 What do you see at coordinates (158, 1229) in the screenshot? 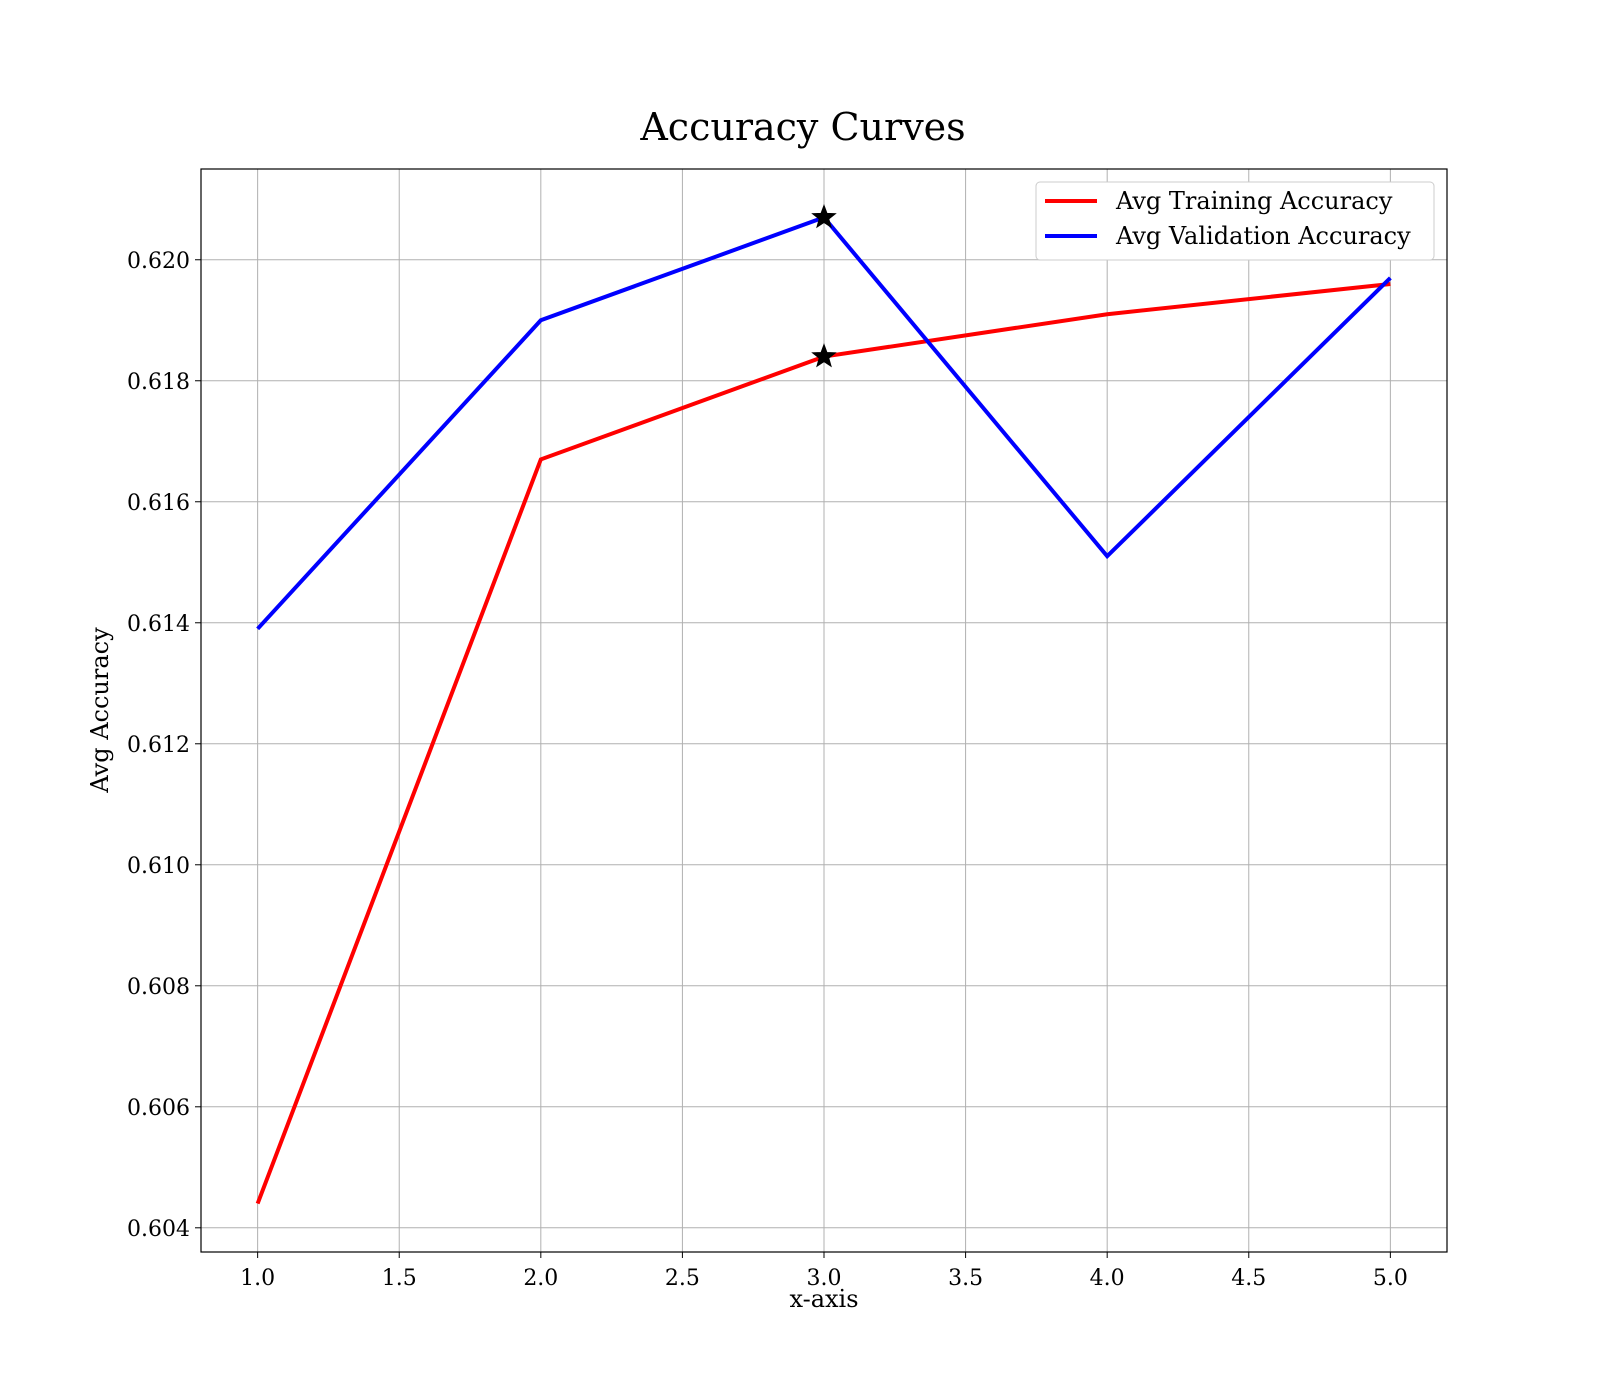
I see `y-tick-label: 0.604` at bounding box center [158, 1229].